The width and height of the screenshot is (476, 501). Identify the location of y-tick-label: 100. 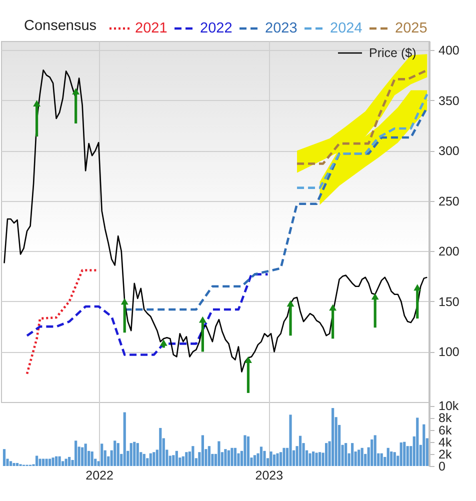
(449, 352).